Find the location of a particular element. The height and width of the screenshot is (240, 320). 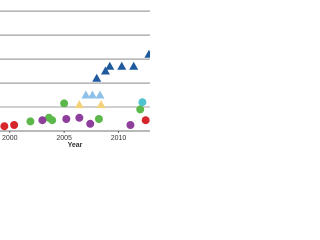

x-tick-label: 2010 is located at coordinates (119, 138).